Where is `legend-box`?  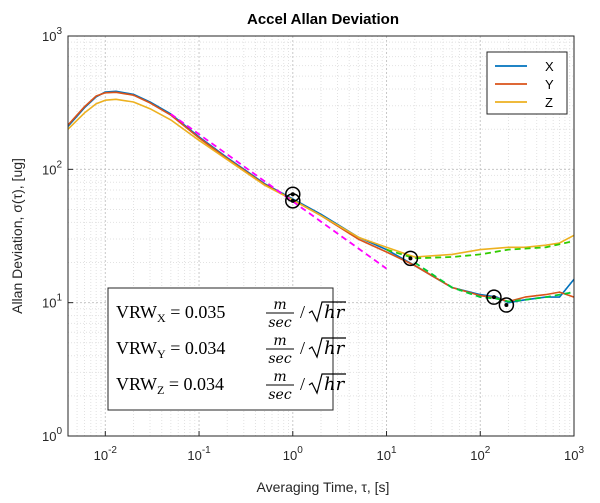 legend-box is located at coordinates (527, 83).